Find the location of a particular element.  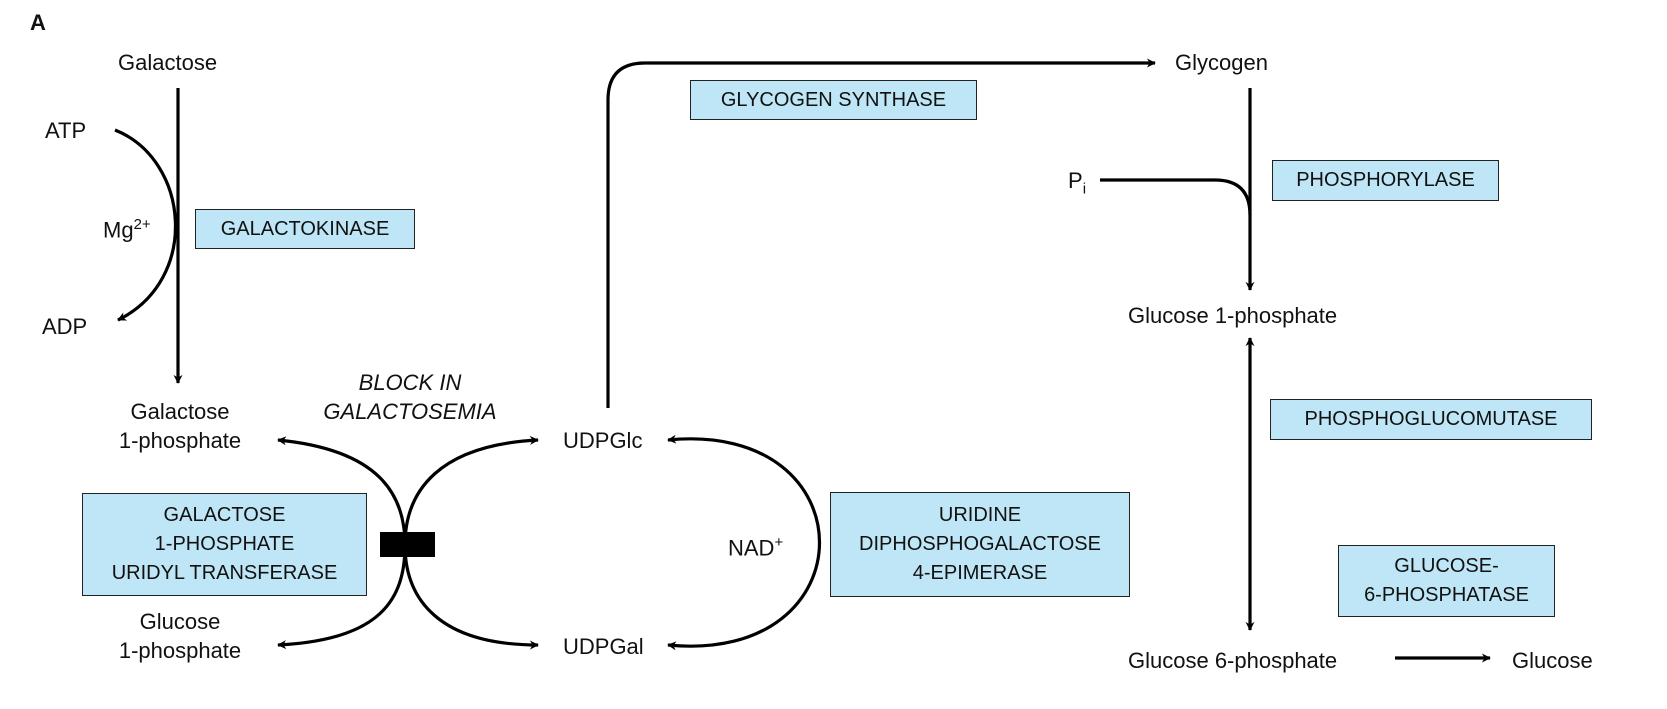

label-udpgal: UDPGal is located at coordinates (603, 646).